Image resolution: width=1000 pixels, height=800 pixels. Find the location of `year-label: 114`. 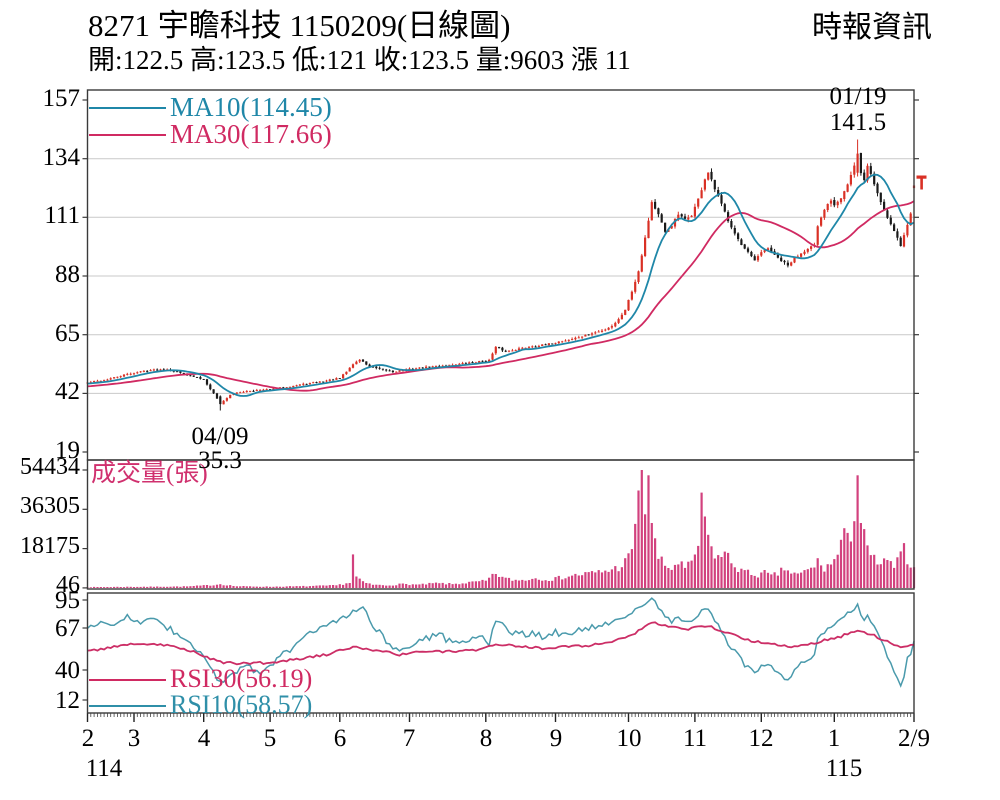

year-label: 114 is located at coordinates (104, 768).